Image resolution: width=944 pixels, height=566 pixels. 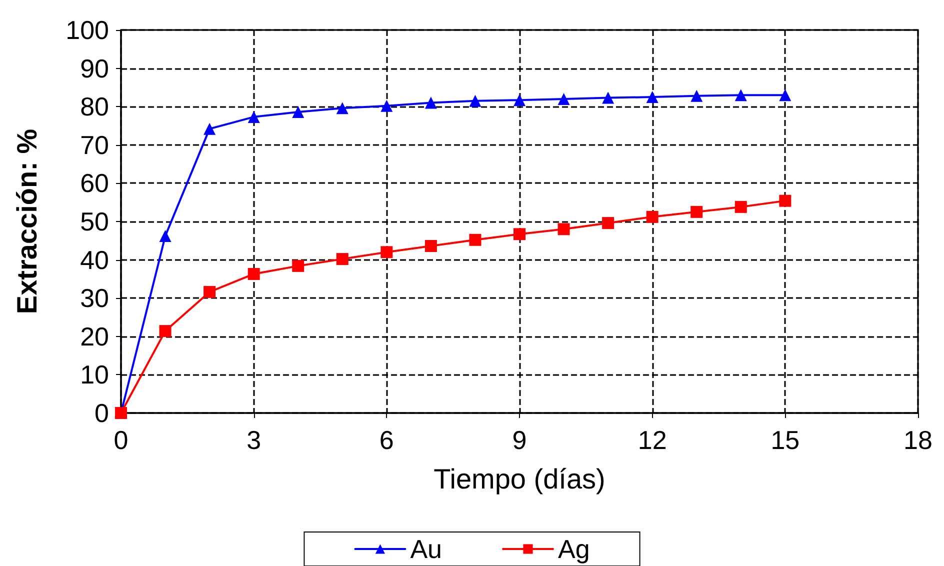 I want to click on y-tick-label: 70, so click(x=94, y=145).